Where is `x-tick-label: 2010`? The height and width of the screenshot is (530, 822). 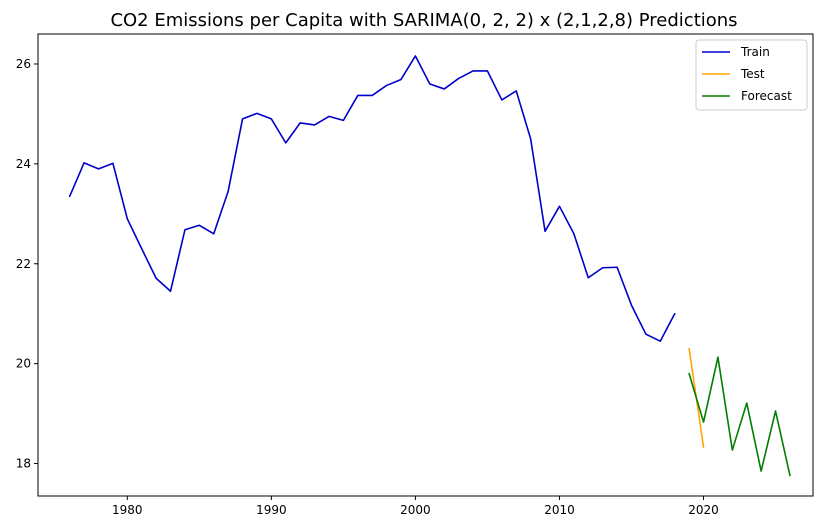
x-tick-label: 2010 is located at coordinates (559, 510).